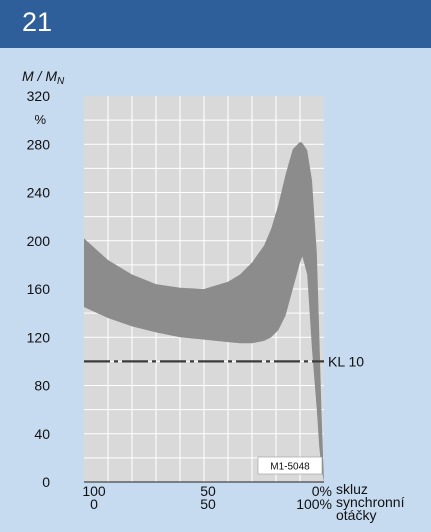  What do you see at coordinates (46, 482) in the screenshot?
I see `y-tick-label: 0` at bounding box center [46, 482].